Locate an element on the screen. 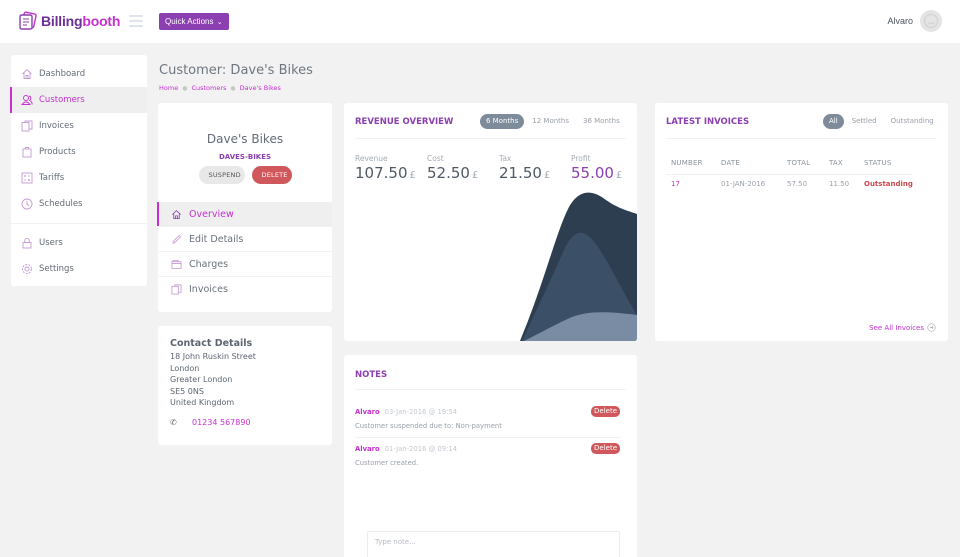 Image resolution: width=960 pixels, height=557 pixels. sidebar-item-tariffs: Tariffs is located at coordinates (79, 178).